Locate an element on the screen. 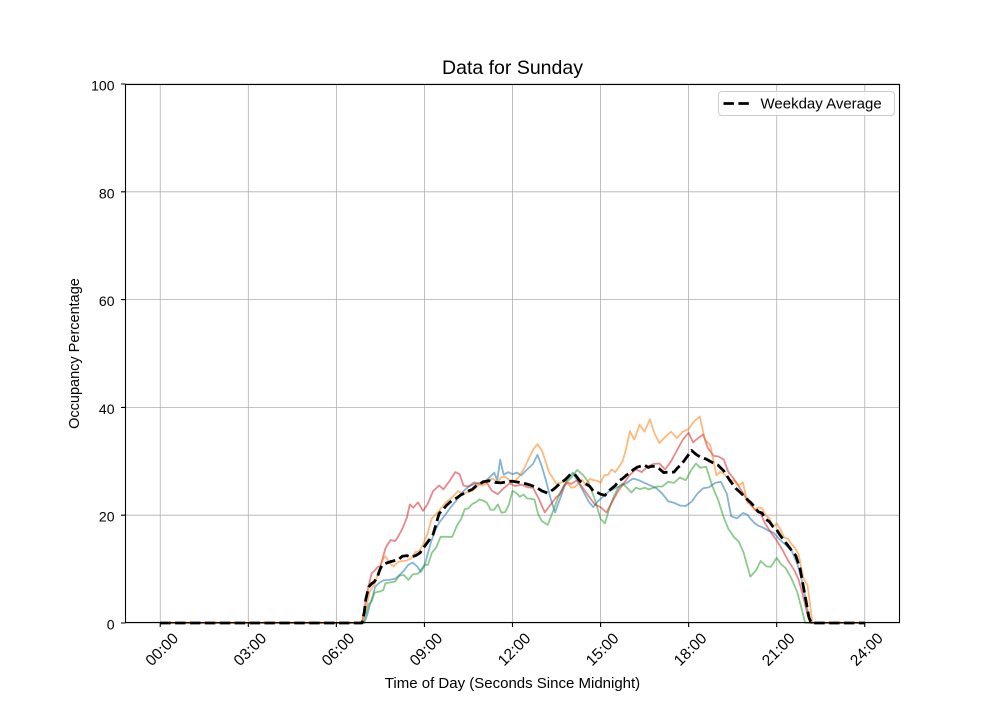 This screenshot has height=705, width=1000. svg-text: 100 is located at coordinates (103, 86).